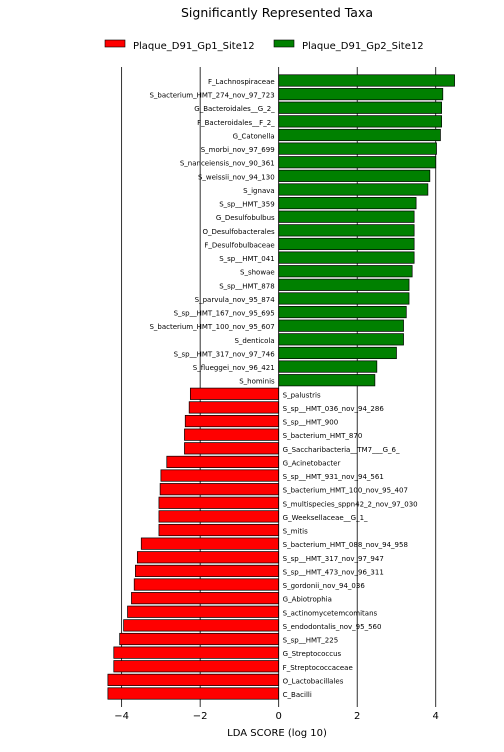 This screenshot has width=504, height=752. What do you see at coordinates (330, 613) in the screenshot?
I see `bar-label: S_actinomycetemcomitans` at bounding box center [330, 613].